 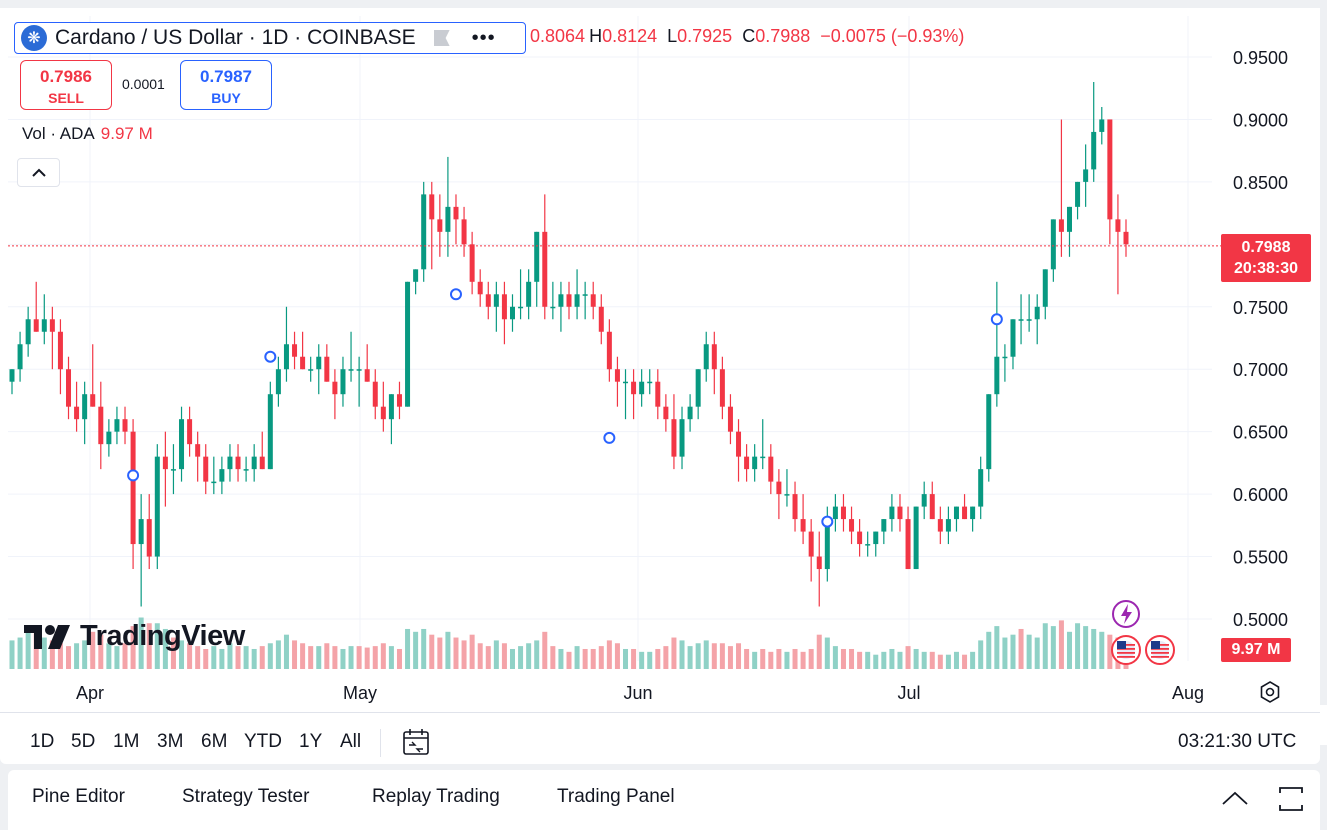 What do you see at coordinates (246, 796) in the screenshot?
I see `tab-strategy-tester: Strategy Tester` at bounding box center [246, 796].